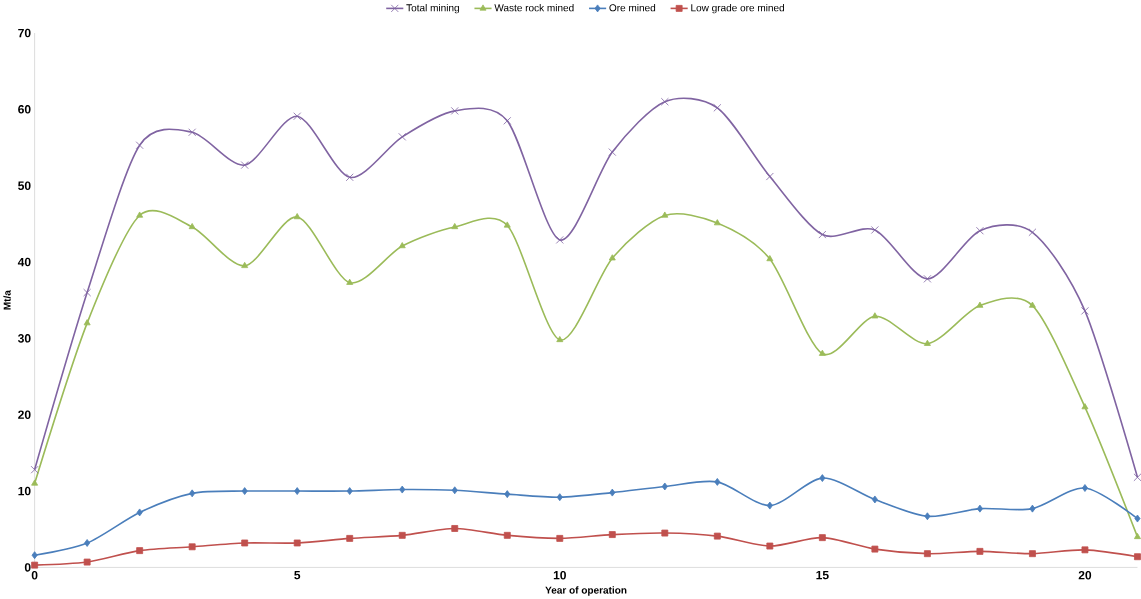 This screenshot has height=599, width=1141. I want to click on legend-label: Low grade ore mined, so click(737, 8).